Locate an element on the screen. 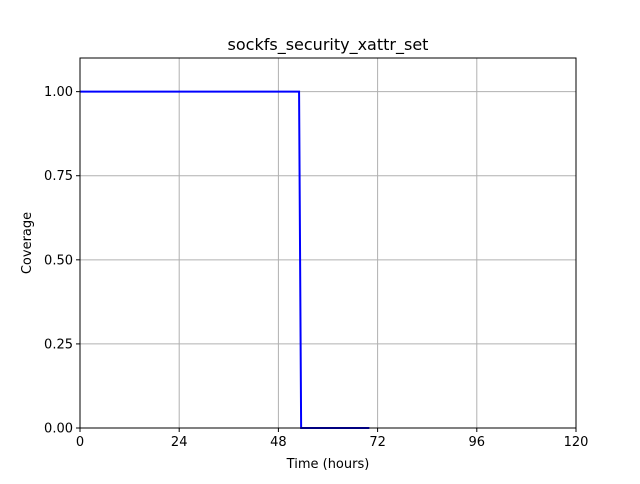 The image size is (640, 484). y-tick-label: 1.00 is located at coordinates (58, 92).